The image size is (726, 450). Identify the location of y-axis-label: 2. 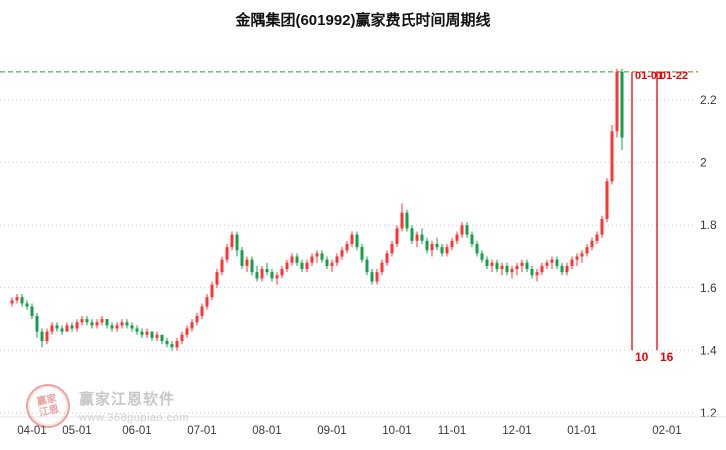
(703, 163).